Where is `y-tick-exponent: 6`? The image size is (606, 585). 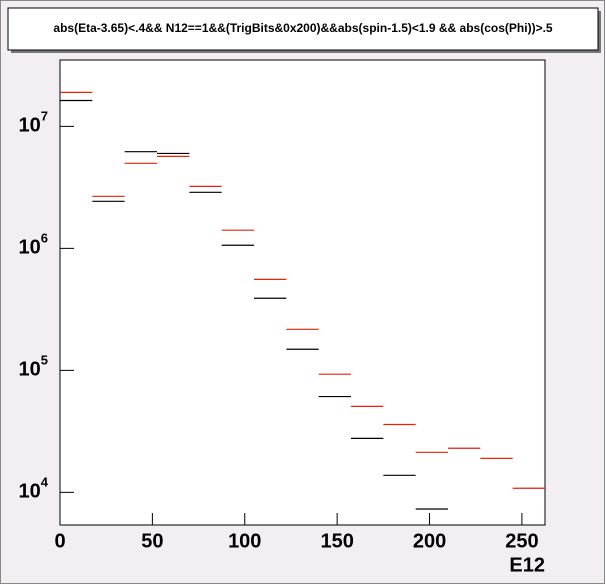 y-tick-exponent: 6 is located at coordinates (44, 238).